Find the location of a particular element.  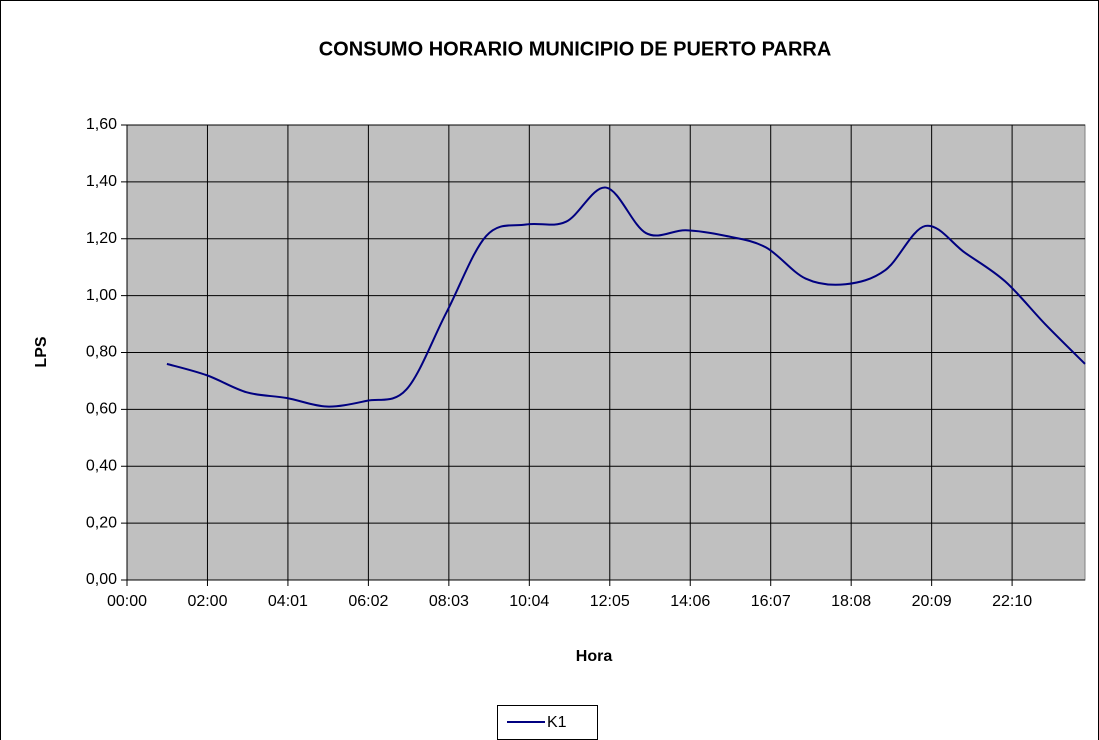

x-tick-label: 22:10 is located at coordinates (1012, 601).